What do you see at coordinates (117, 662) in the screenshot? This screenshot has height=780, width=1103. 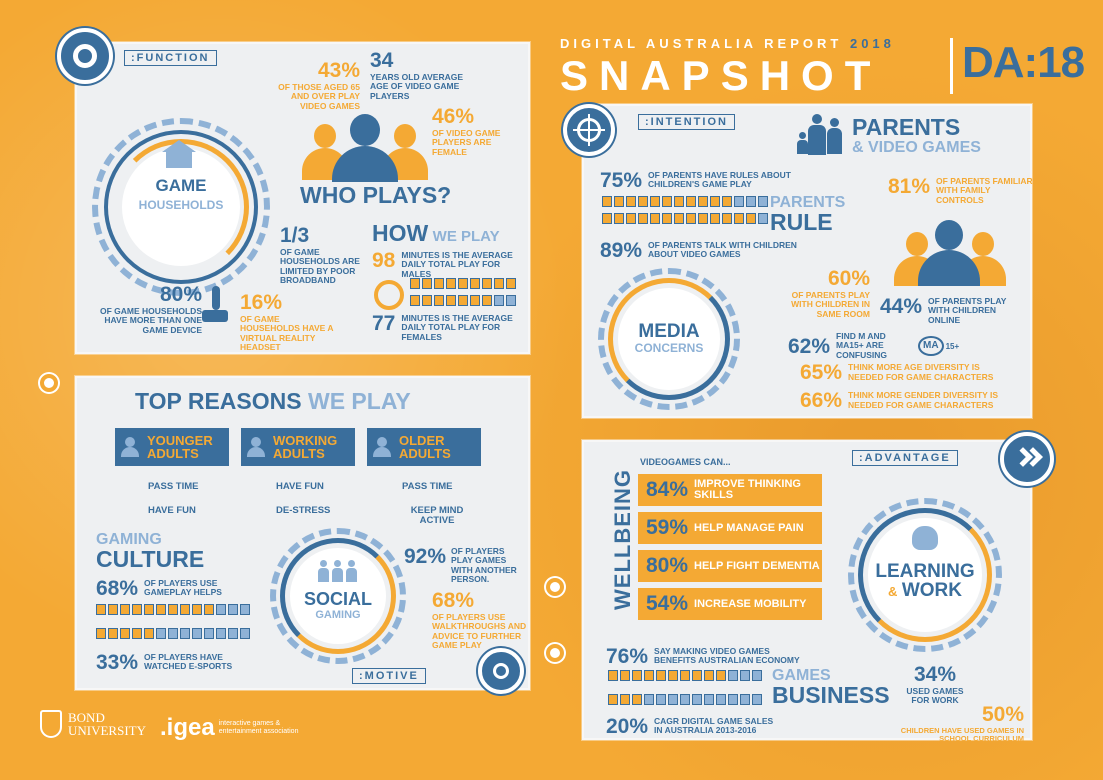 I see `stat-33-value: 33%` at bounding box center [117, 662].